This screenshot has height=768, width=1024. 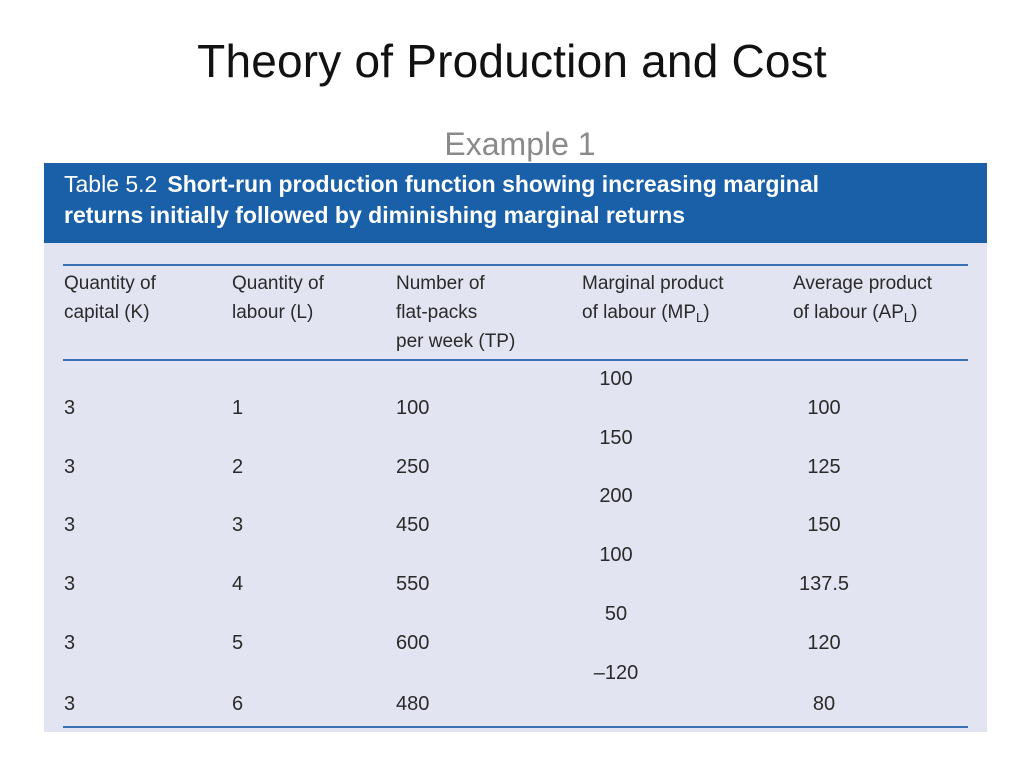 What do you see at coordinates (278, 298) in the screenshot?
I see `column-header-labour: Quantity of labour (L)` at bounding box center [278, 298].